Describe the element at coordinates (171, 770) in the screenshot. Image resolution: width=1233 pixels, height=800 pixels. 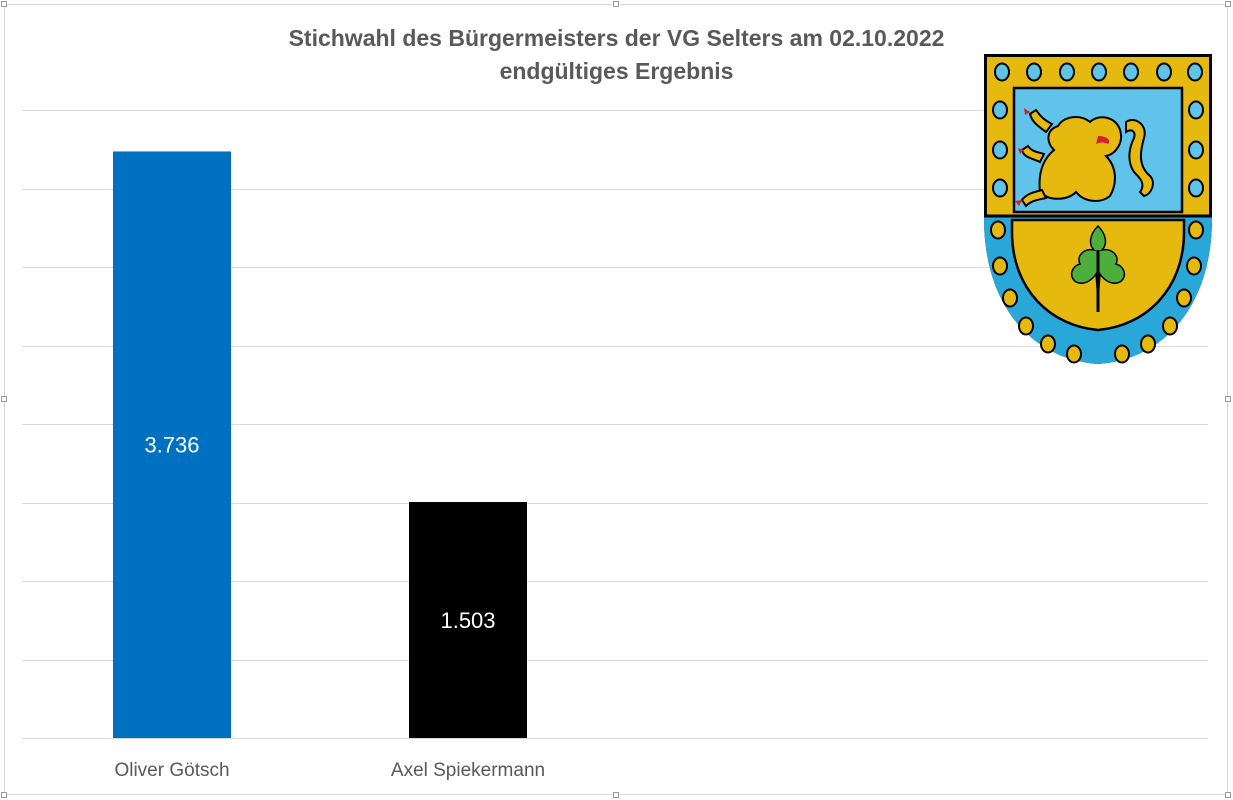
I see `category-label-1: Oliver Götsch` at that location.